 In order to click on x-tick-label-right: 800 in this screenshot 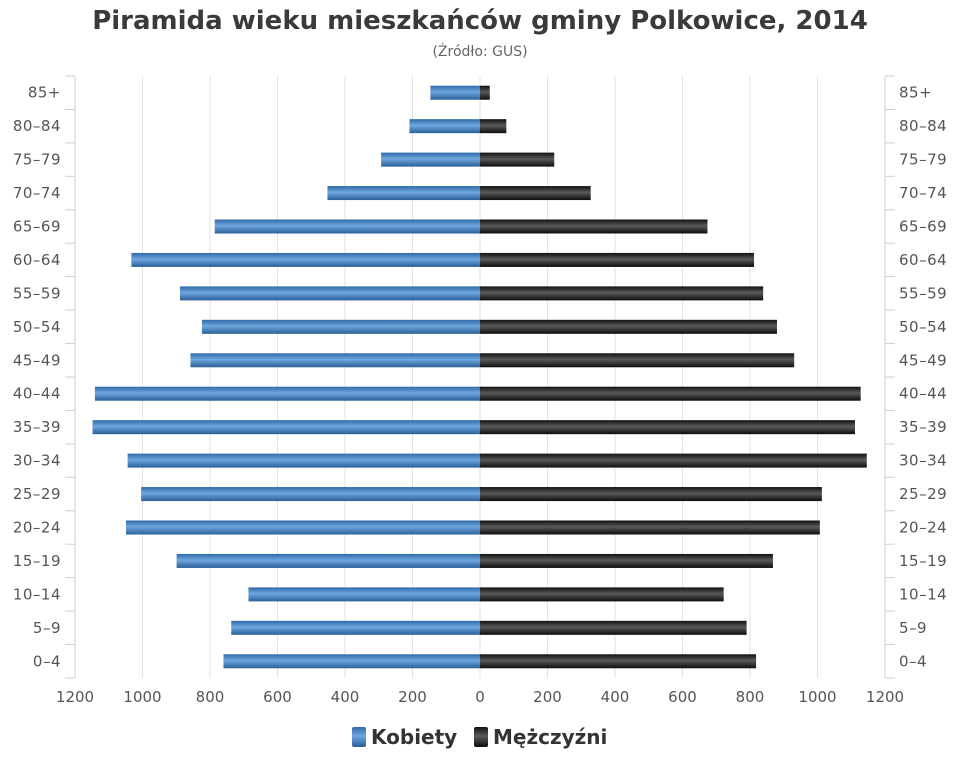, I will do `click(750, 697)`.